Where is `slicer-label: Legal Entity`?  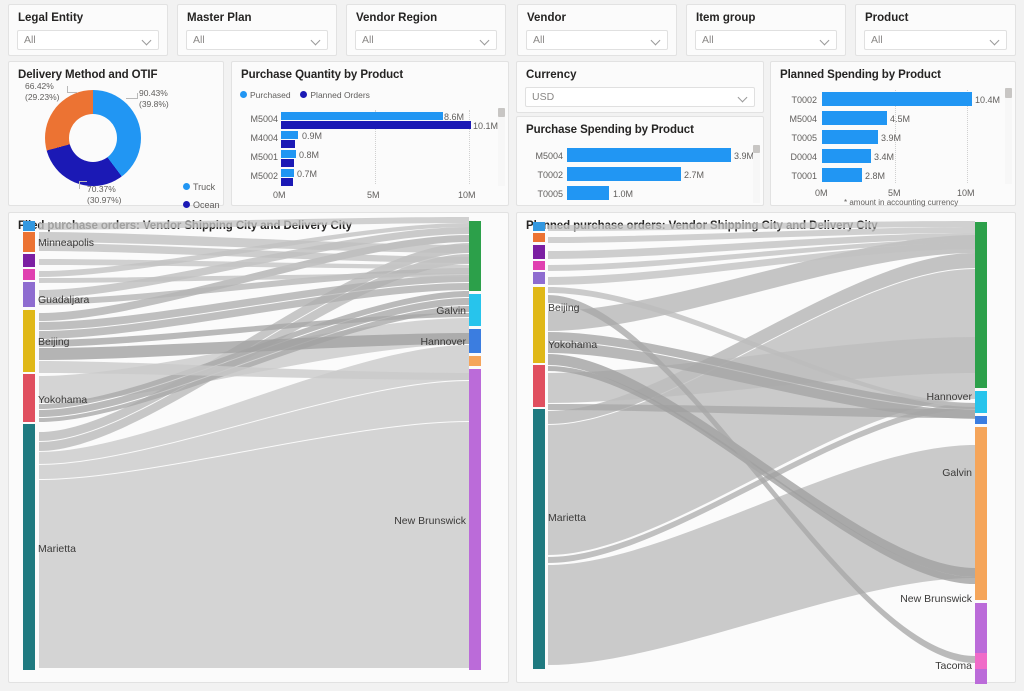 slicer-label: Legal Entity is located at coordinates (51, 18).